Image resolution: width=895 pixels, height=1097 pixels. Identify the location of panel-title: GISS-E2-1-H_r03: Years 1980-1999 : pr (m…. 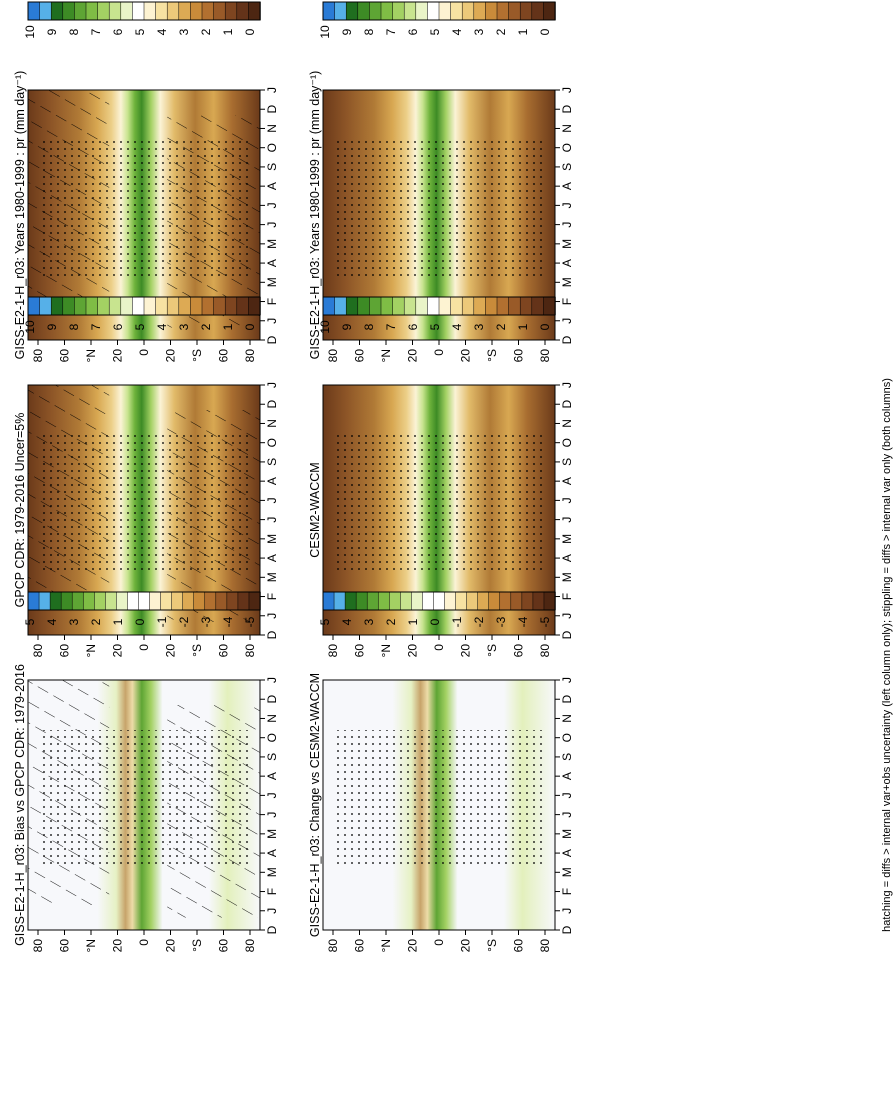
(315, 215).